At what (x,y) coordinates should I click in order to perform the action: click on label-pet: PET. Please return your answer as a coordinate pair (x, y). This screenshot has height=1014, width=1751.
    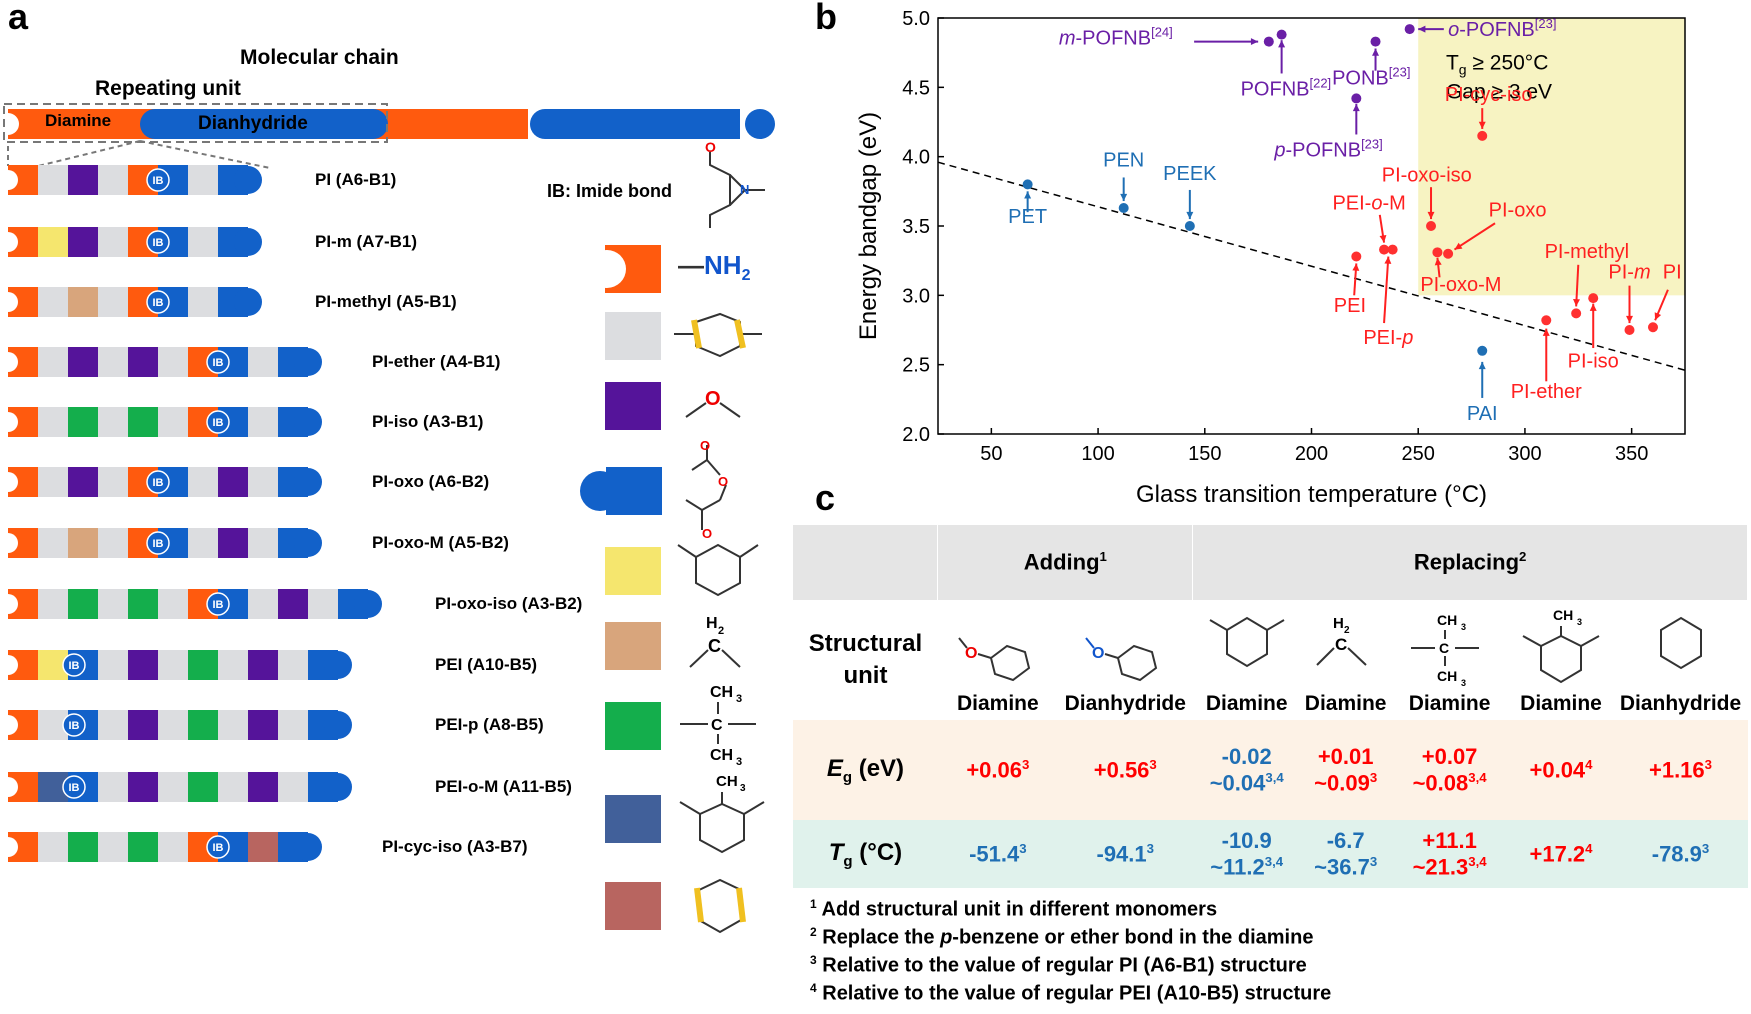
    Looking at the image, I should click on (1027, 217).